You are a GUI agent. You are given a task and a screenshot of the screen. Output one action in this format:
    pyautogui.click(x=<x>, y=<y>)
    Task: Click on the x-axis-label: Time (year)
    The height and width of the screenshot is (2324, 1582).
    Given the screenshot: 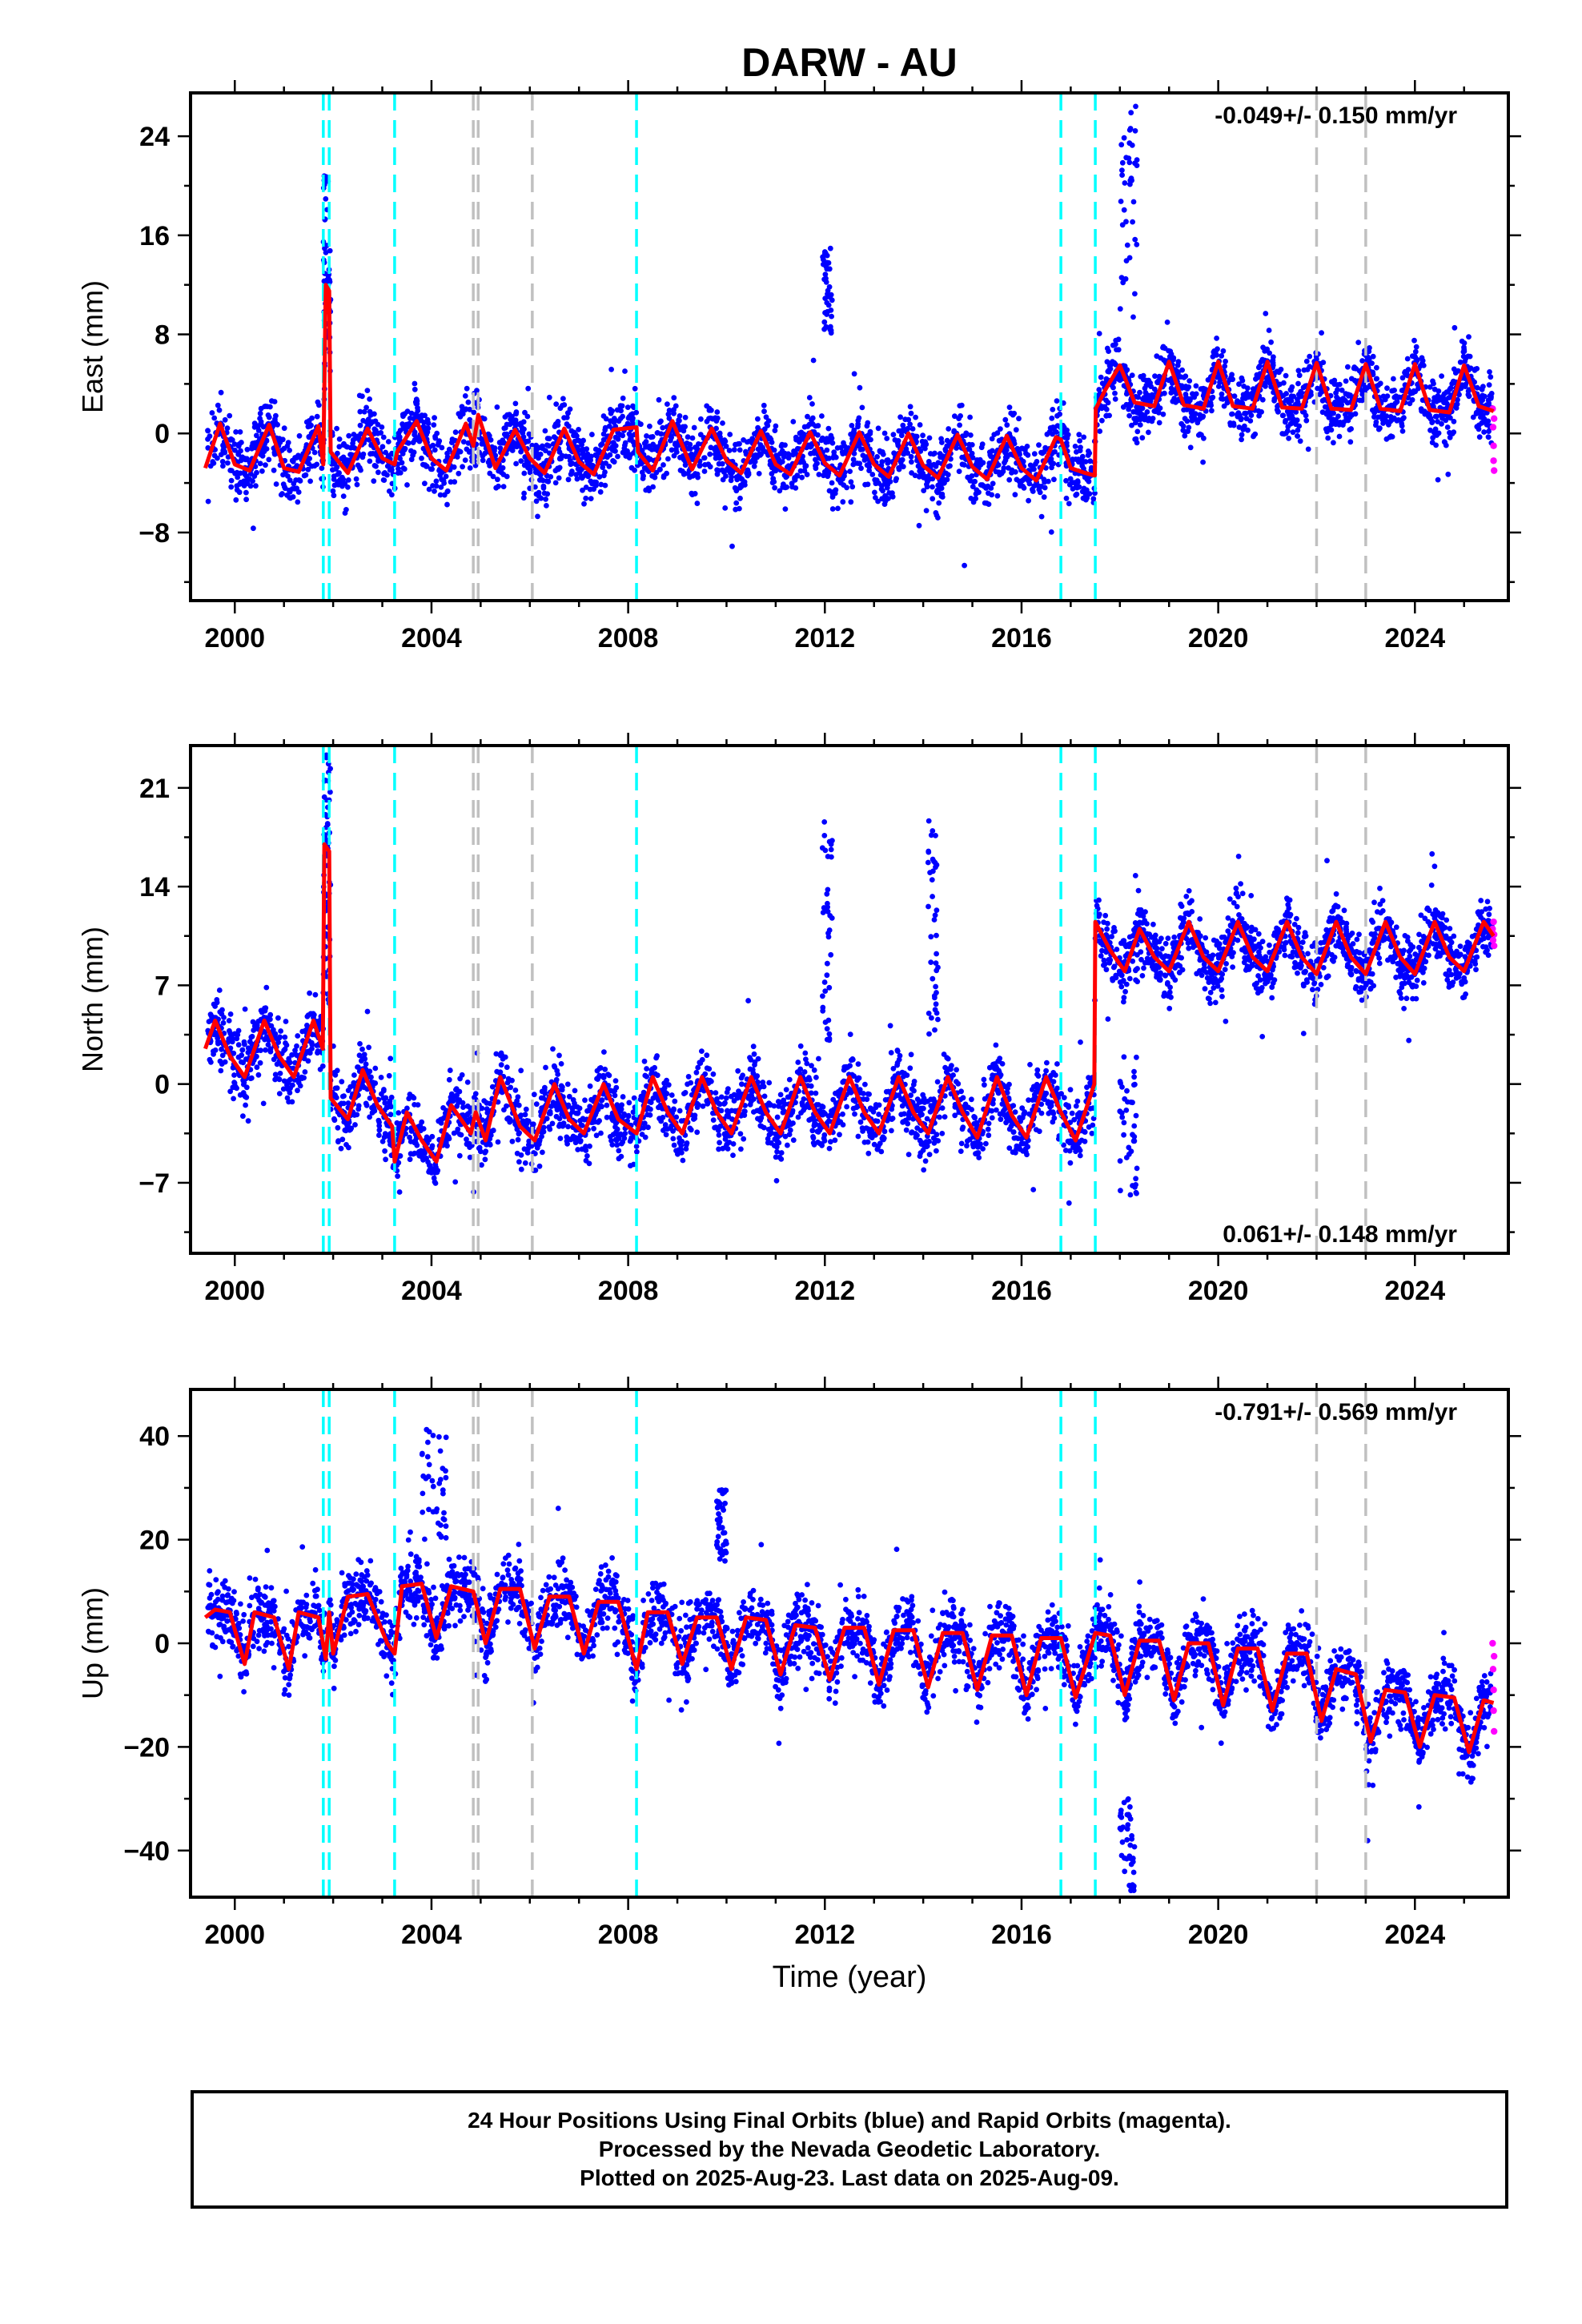 What is the action you would take?
    pyautogui.click(x=850, y=1977)
    